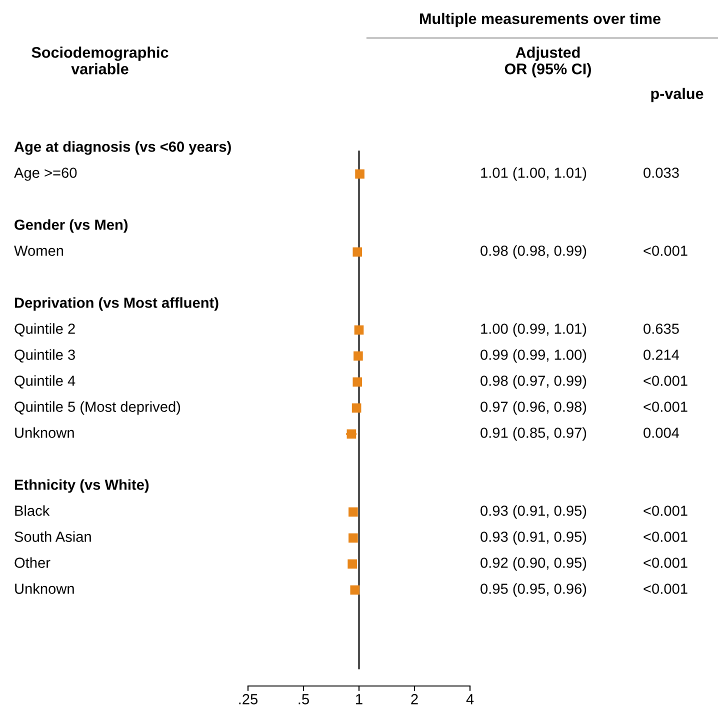 This screenshot has height=718, width=718. I want to click on x-tick-label: 1, so click(359, 699).